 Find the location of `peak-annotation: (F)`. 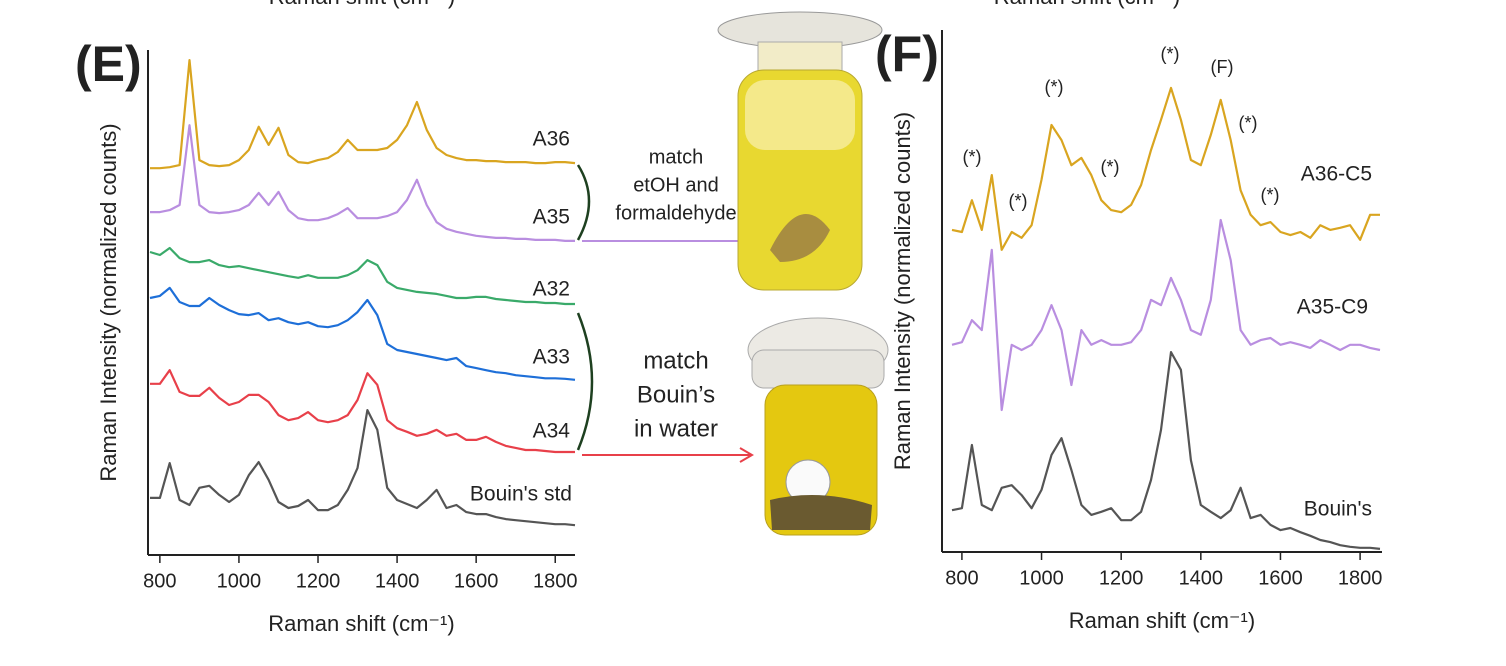

peak-annotation: (F) is located at coordinates (1222, 67).